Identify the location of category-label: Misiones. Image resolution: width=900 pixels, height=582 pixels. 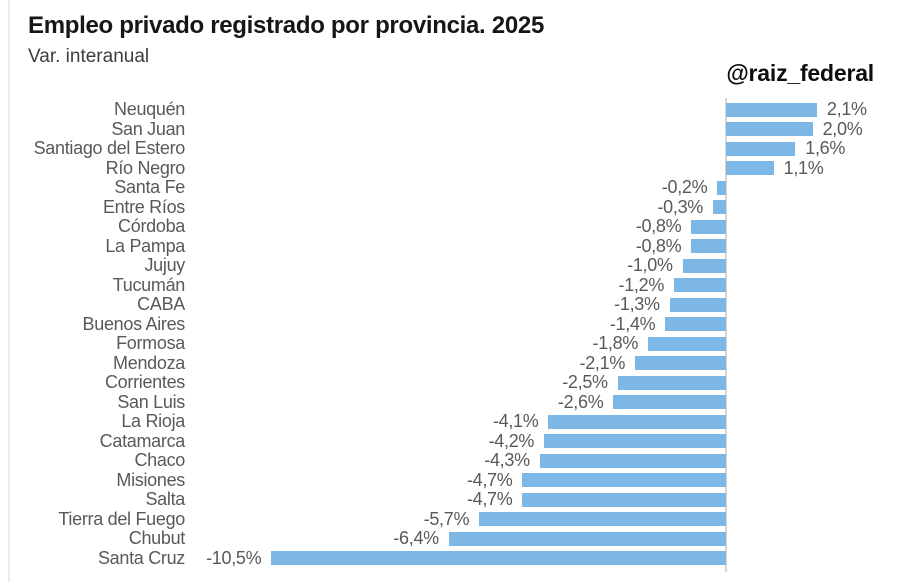
(150, 479).